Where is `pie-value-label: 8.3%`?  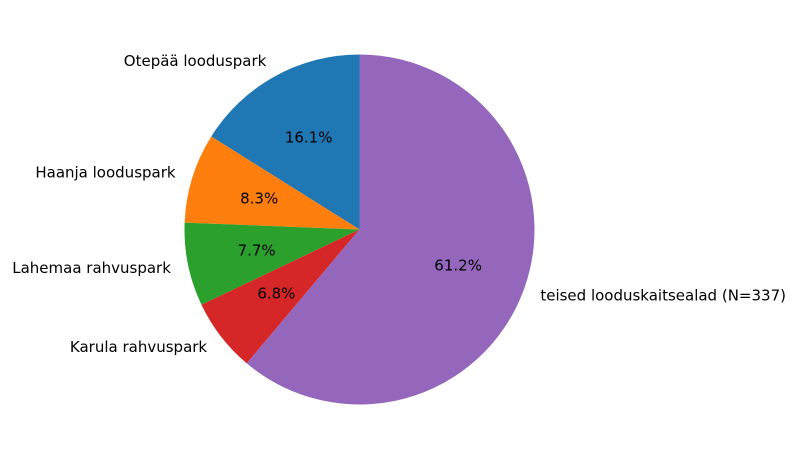
pie-value-label: 8.3% is located at coordinates (259, 199).